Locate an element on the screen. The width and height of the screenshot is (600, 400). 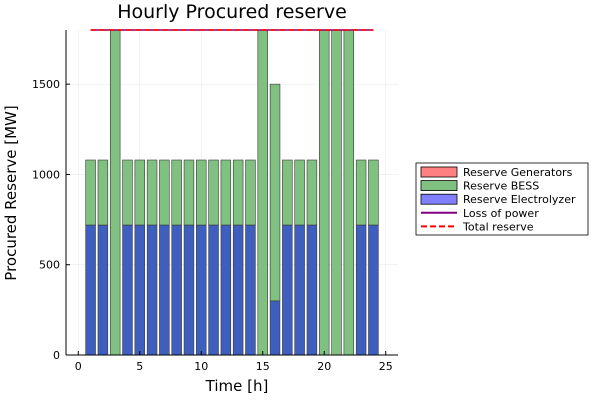
chart-title: Hourly Procured reserve is located at coordinates (232, 12).